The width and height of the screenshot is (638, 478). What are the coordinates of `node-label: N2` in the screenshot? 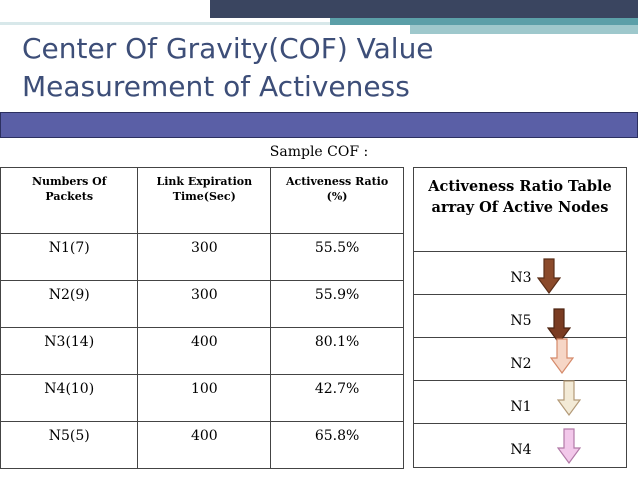 It's located at (521, 364).